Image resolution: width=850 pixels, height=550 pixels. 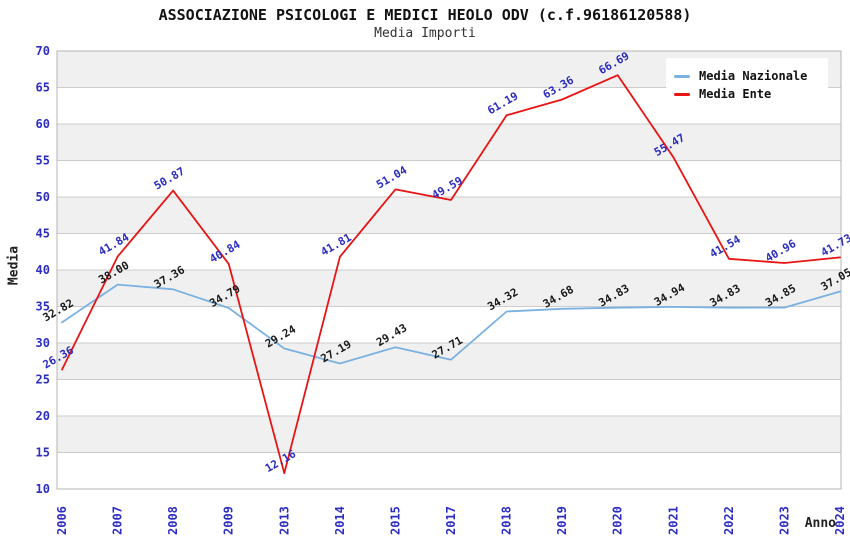 I want to click on legend-item-media-nazionale: Media Nazionale, so click(x=747, y=76).